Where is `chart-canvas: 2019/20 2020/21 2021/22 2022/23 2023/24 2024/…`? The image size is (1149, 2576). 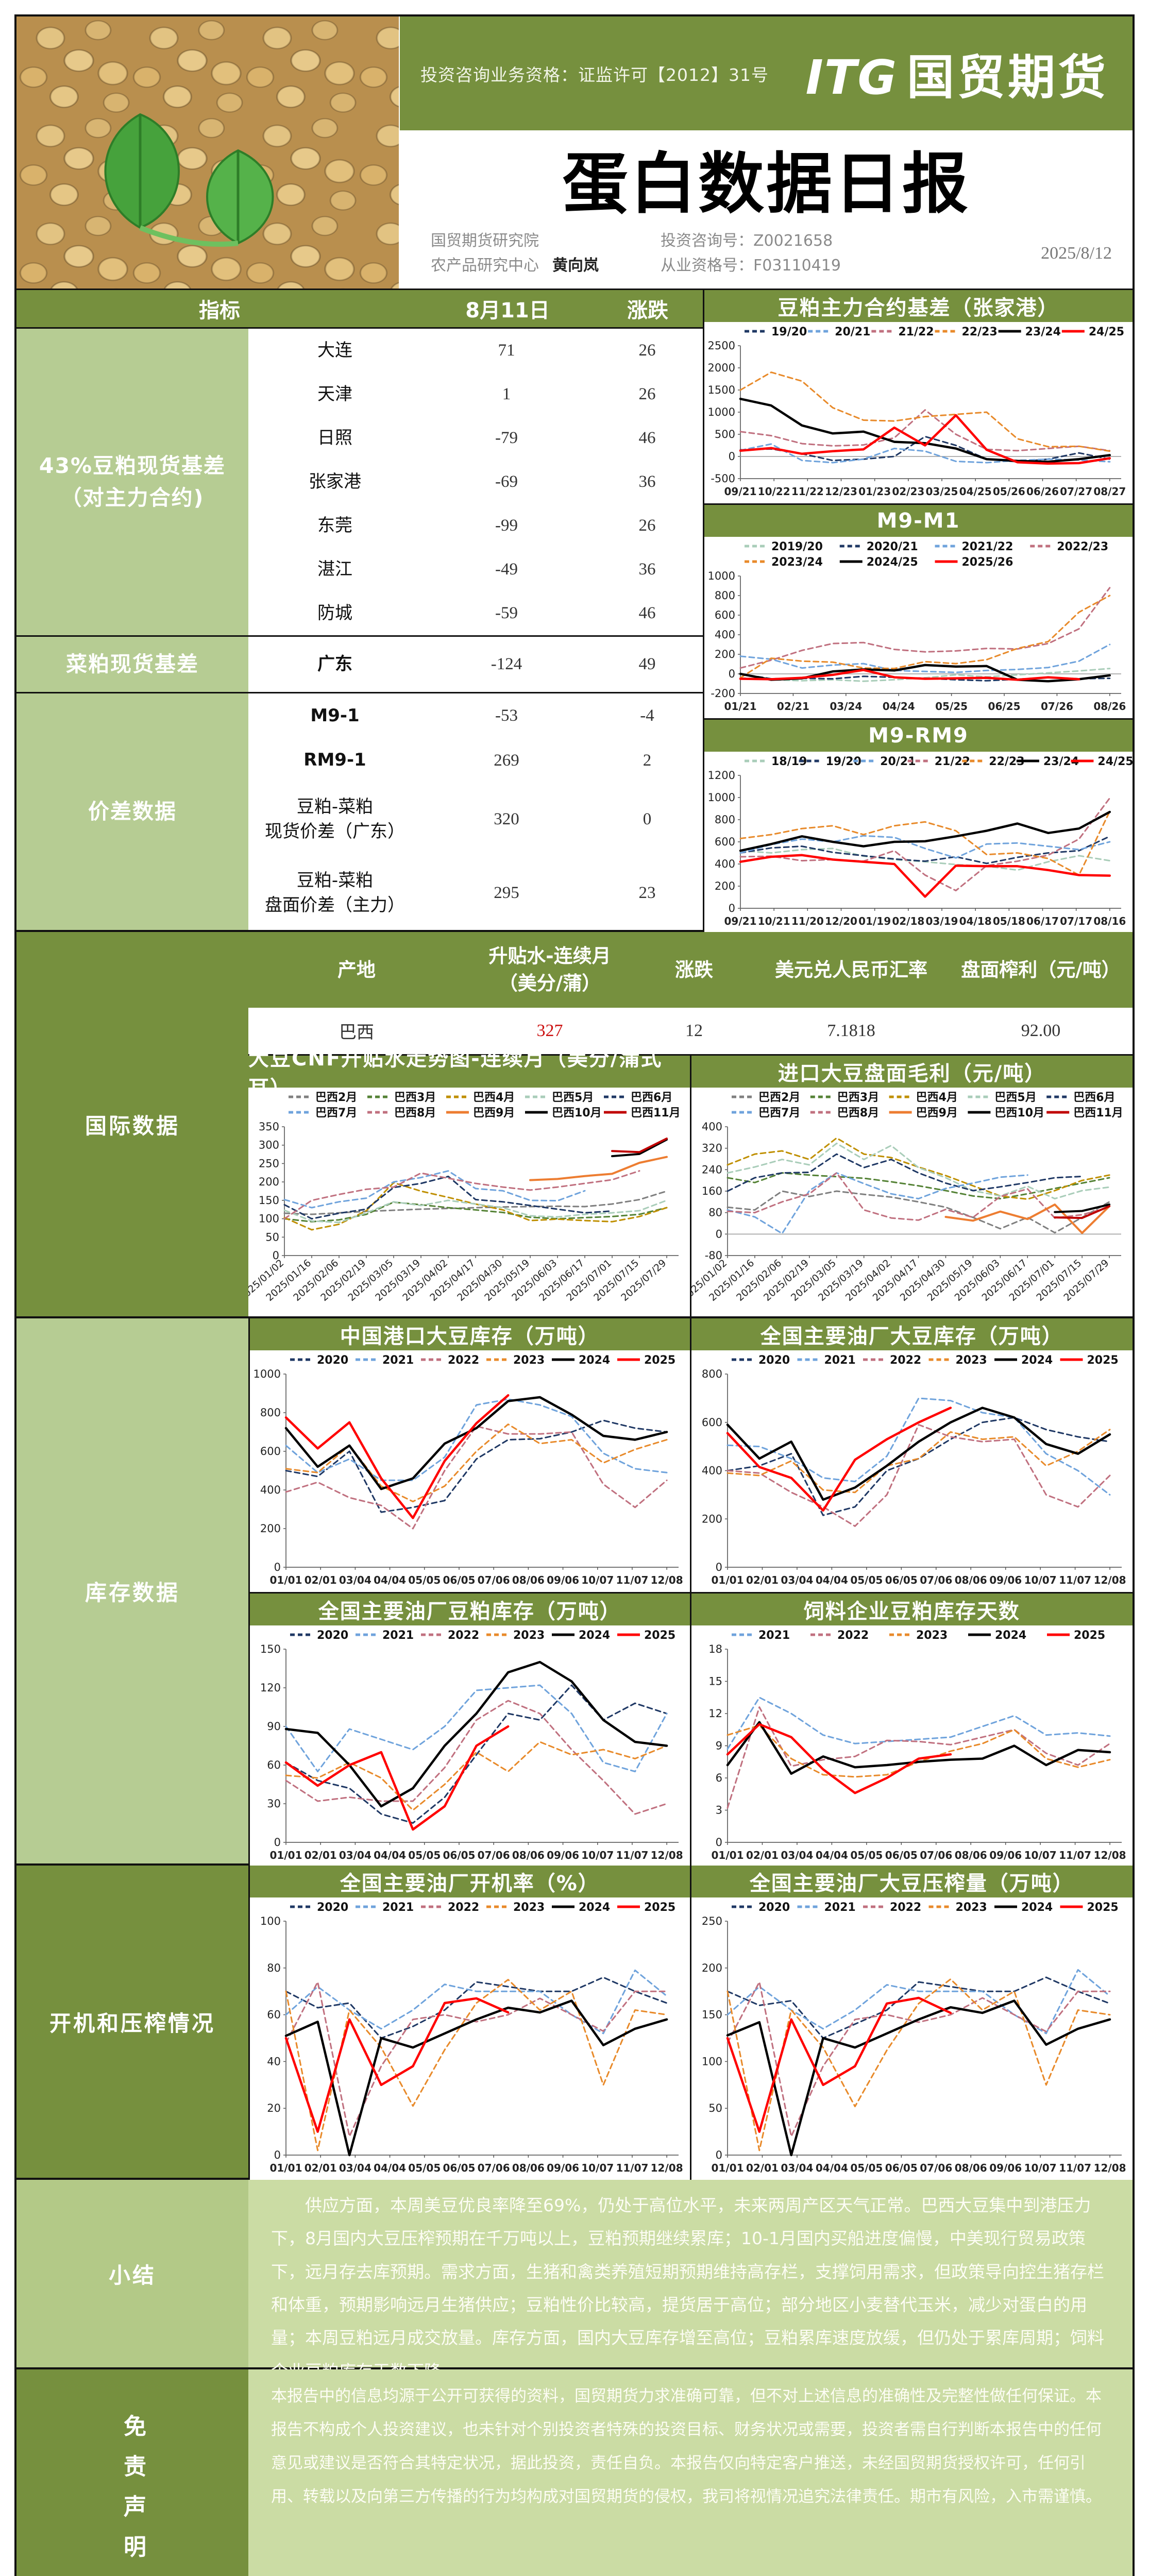 chart-canvas: 2019/20 2020/21 2021/22 2022/23 2023/24 2024/… is located at coordinates (918, 627).